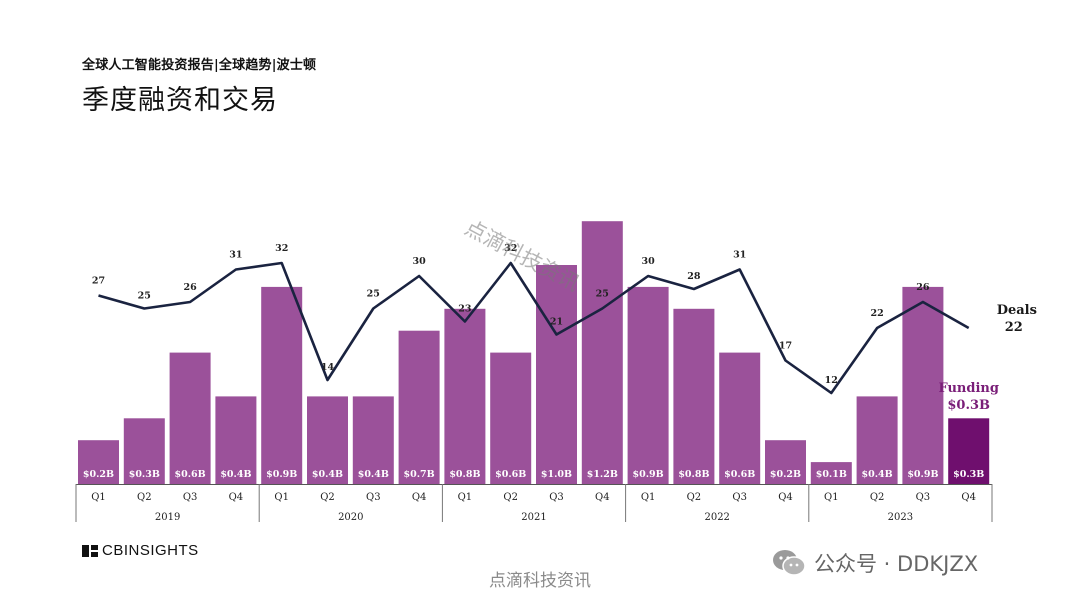 The image size is (1080, 608). I want to click on page-title: 季度融资和交易, so click(180, 100).